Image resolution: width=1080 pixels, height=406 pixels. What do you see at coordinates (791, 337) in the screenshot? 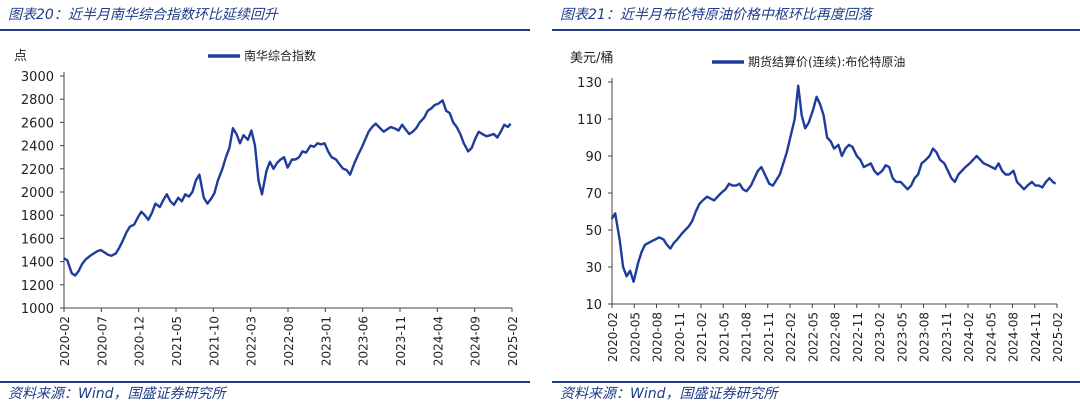
I see `x-tick-label: 2022-02` at bounding box center [791, 337].